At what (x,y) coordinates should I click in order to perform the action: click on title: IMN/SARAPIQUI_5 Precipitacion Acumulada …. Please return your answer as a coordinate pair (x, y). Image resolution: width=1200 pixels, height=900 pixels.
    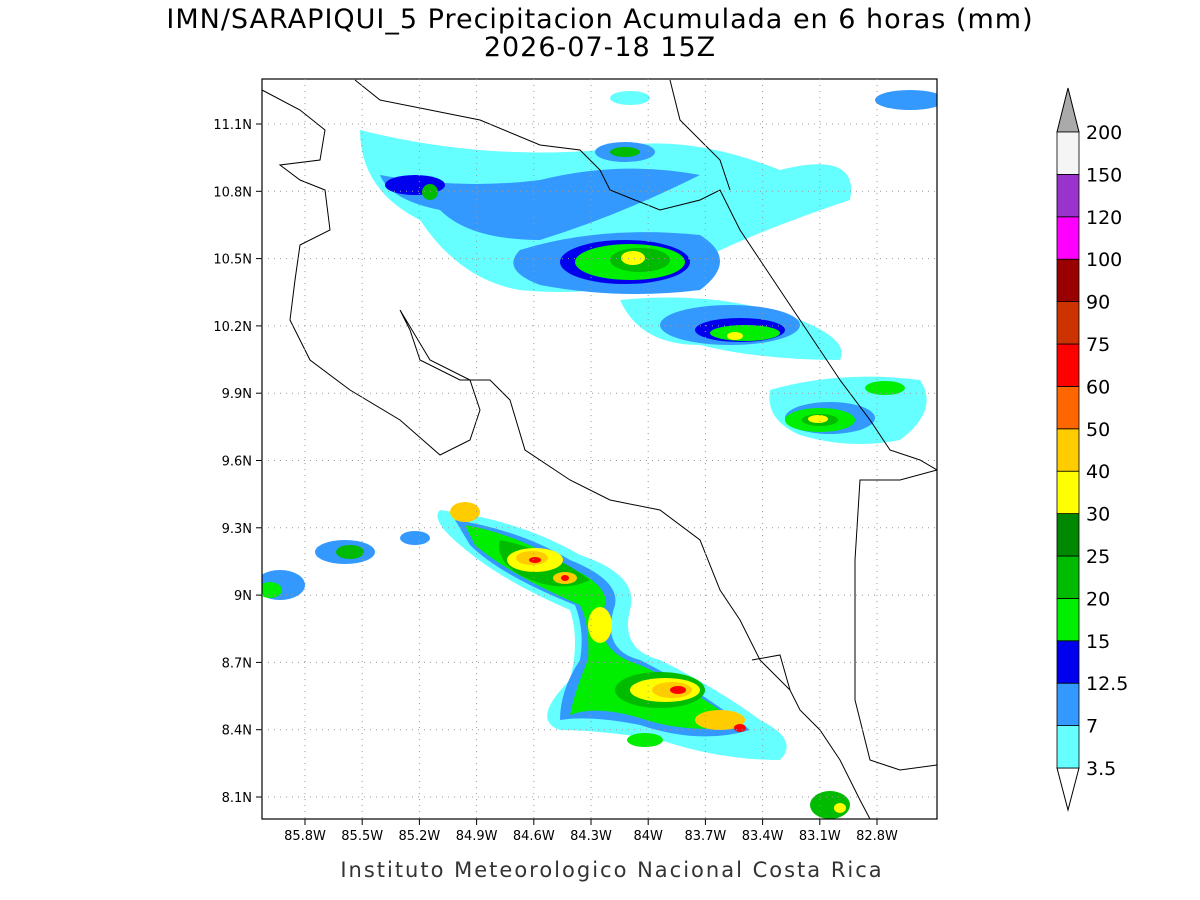
    Looking at the image, I should click on (599, 19).